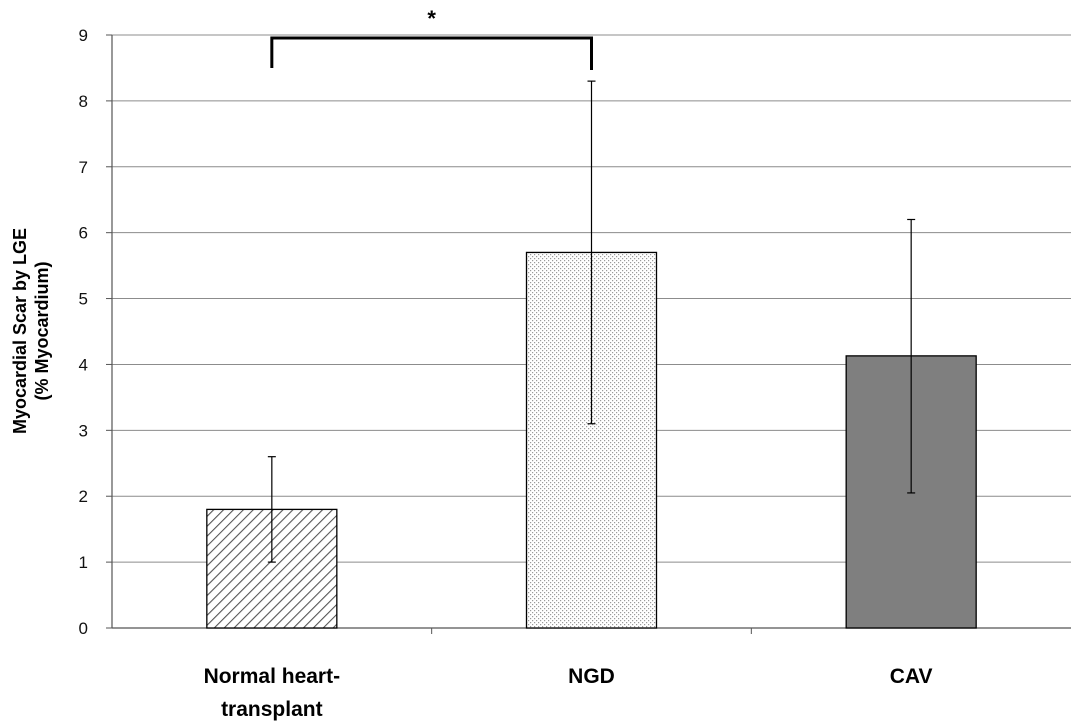 The height and width of the screenshot is (727, 1071). I want to click on y-tick-label: 4, so click(83, 364).